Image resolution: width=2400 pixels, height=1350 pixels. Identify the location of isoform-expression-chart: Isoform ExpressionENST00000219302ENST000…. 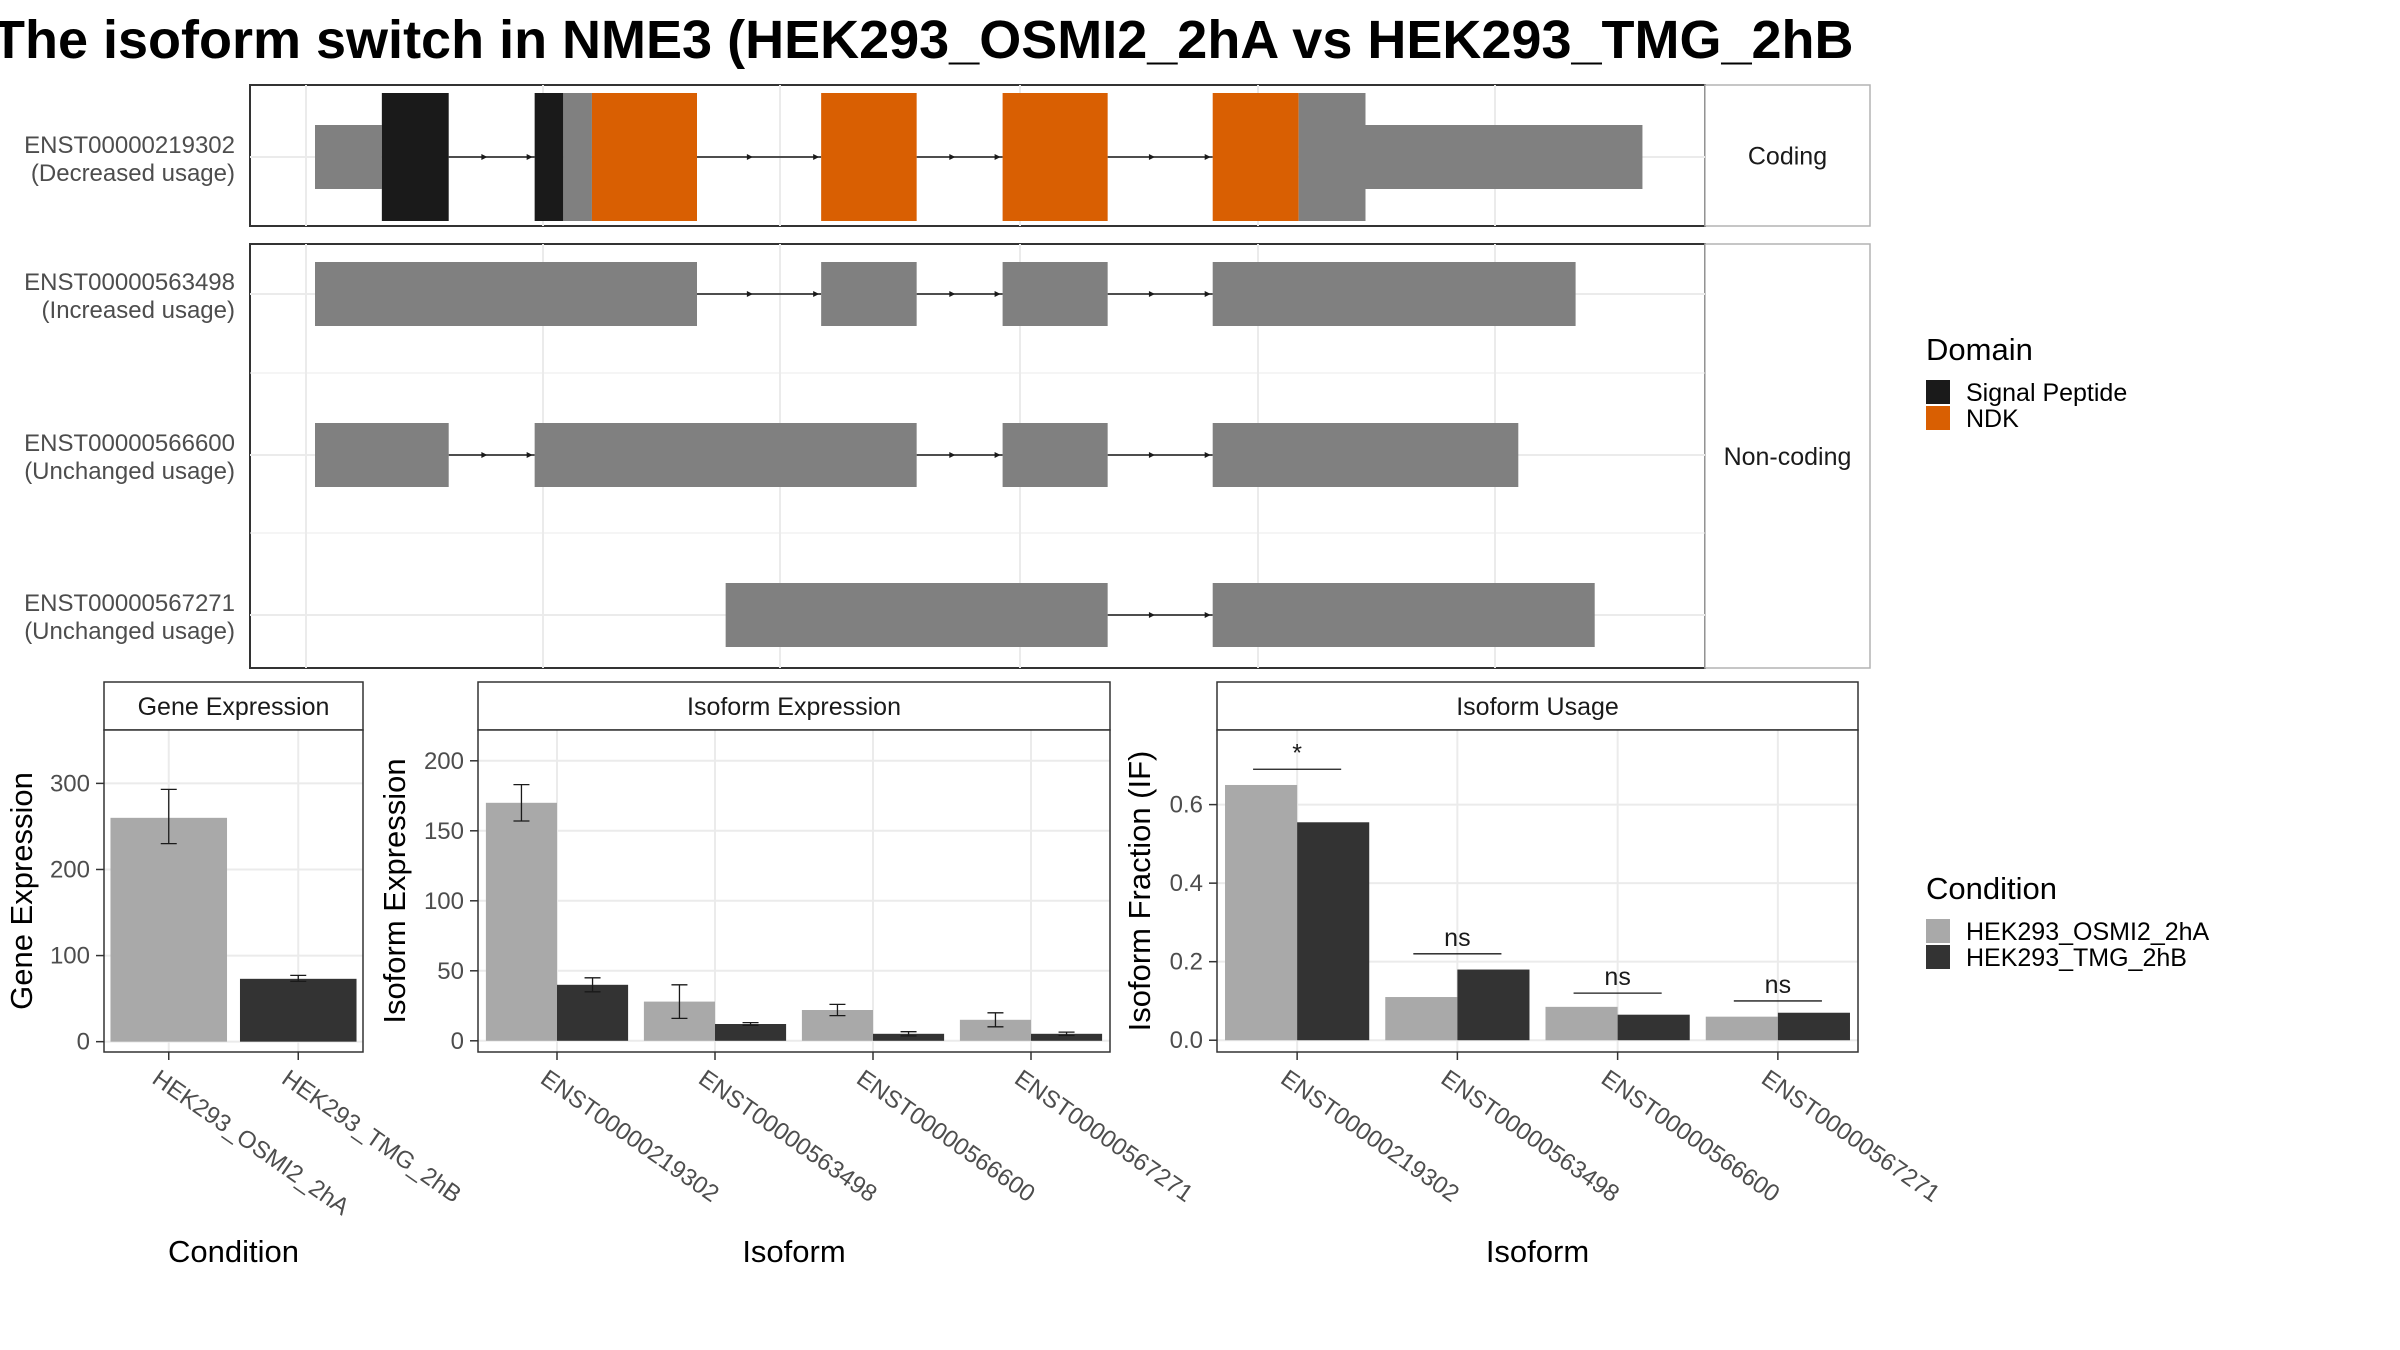
(787, 975).